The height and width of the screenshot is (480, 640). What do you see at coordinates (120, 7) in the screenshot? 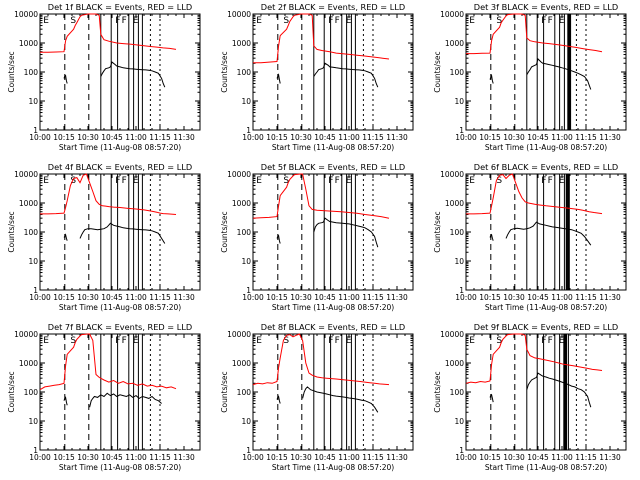
I see `chart-title: Det 1f BLACK = Events, RED = LLD` at bounding box center [120, 7].